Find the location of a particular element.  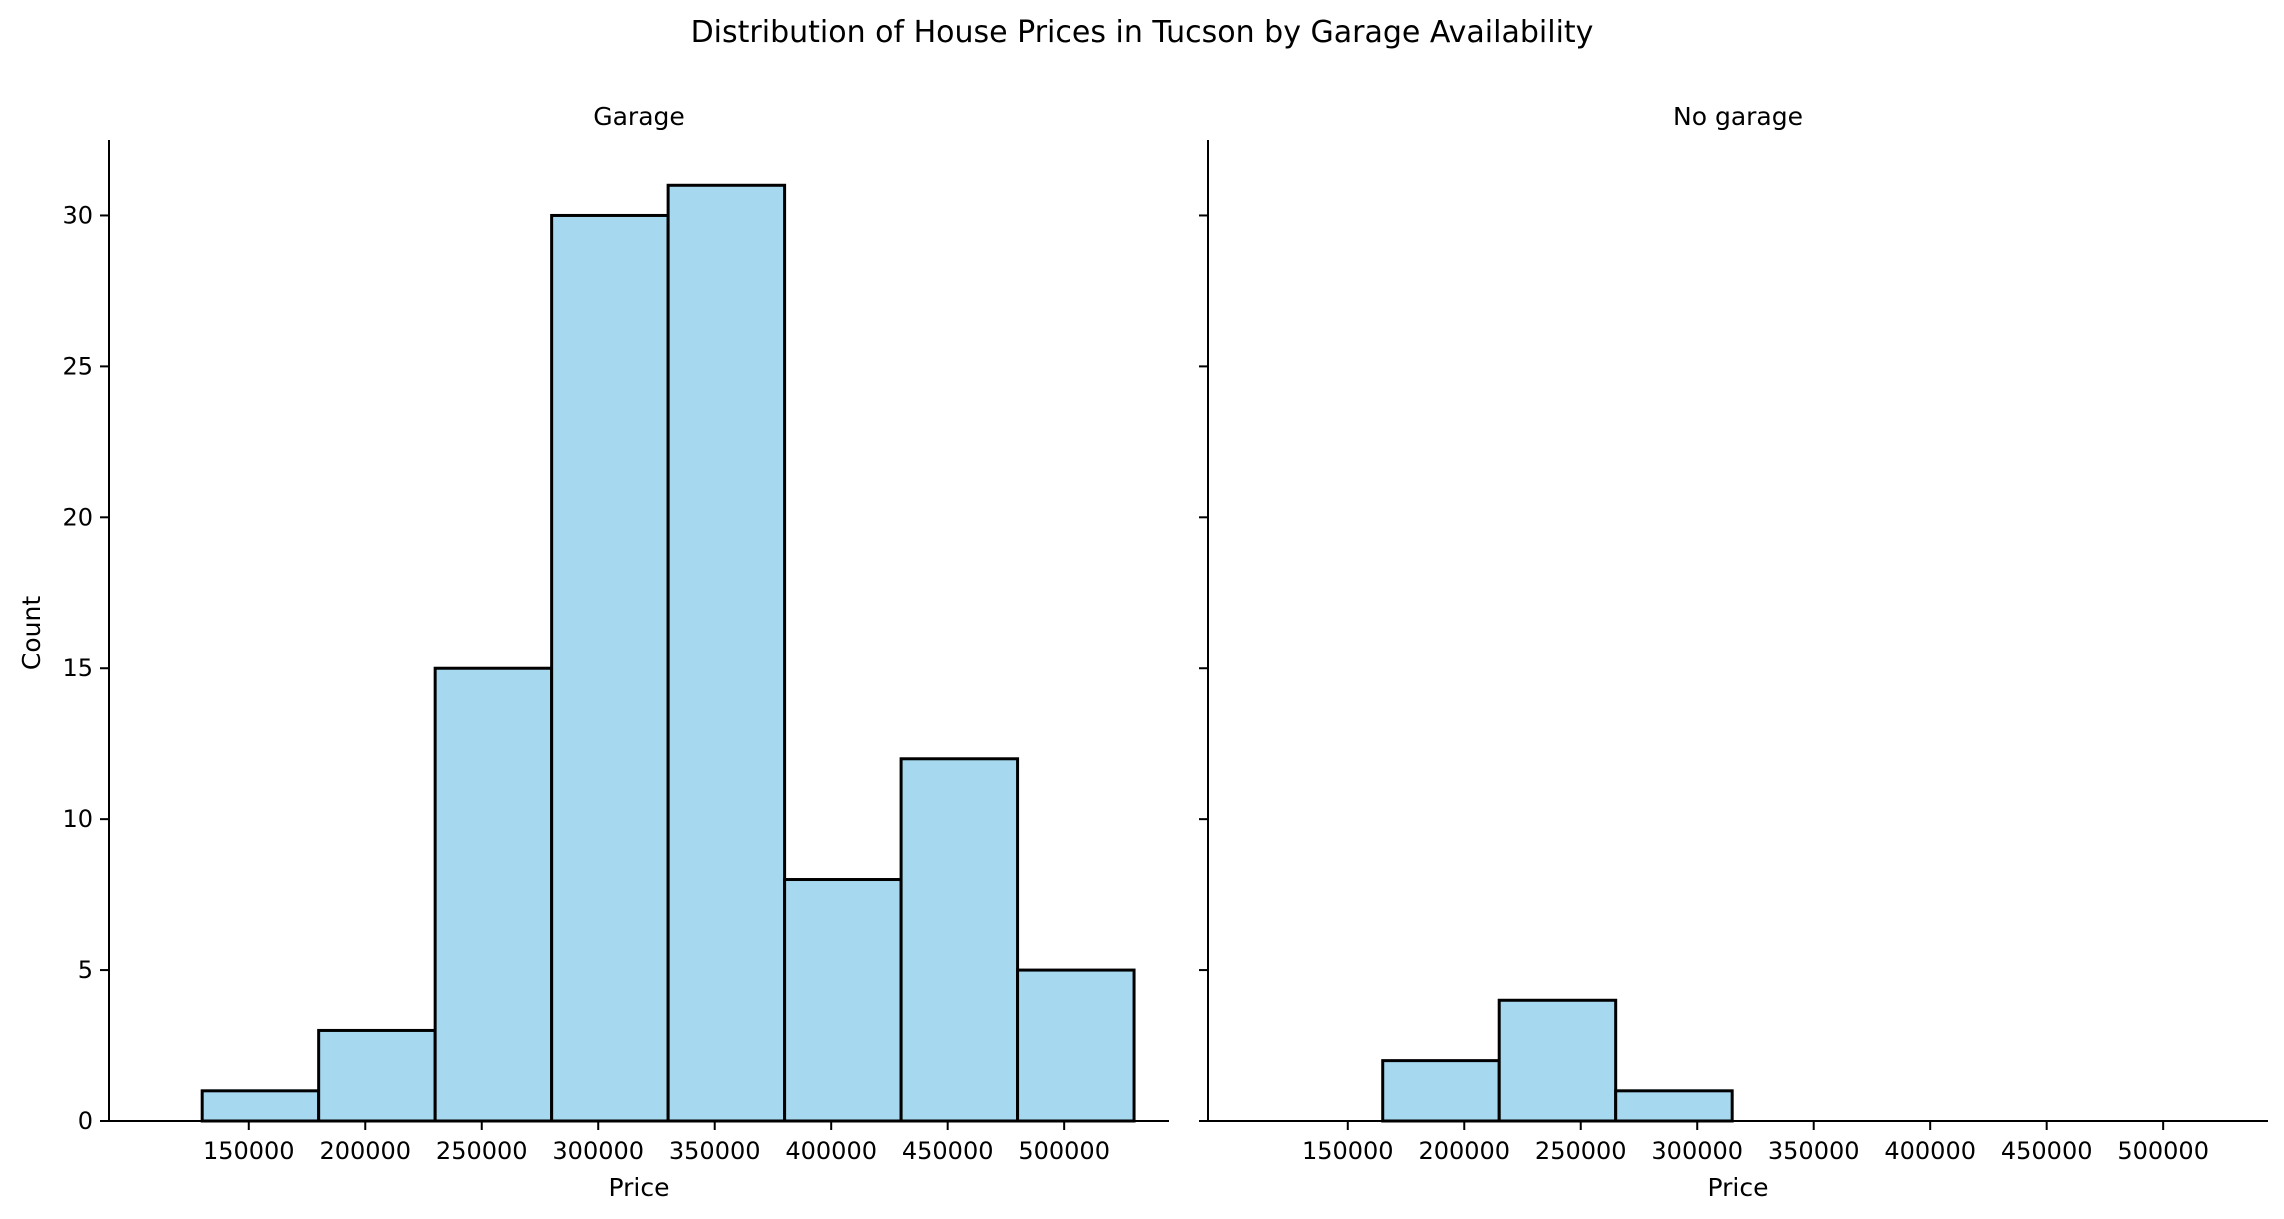

x-tick-label-no-garage-4: 350000 is located at coordinates (1814, 1151).